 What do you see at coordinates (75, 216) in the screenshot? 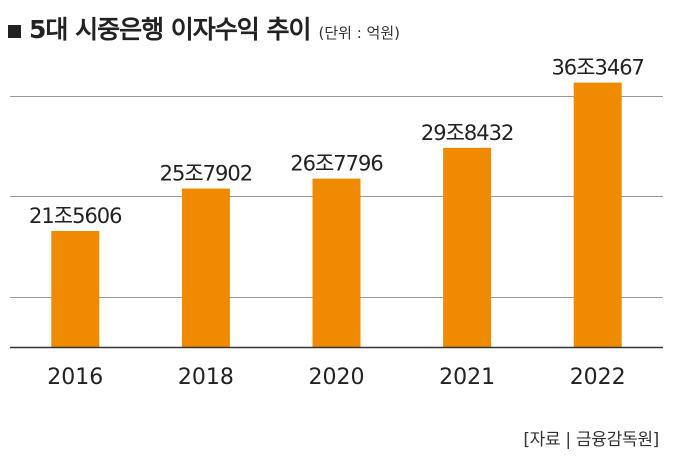
I see `data-label-2016: 21조5606` at bounding box center [75, 216].